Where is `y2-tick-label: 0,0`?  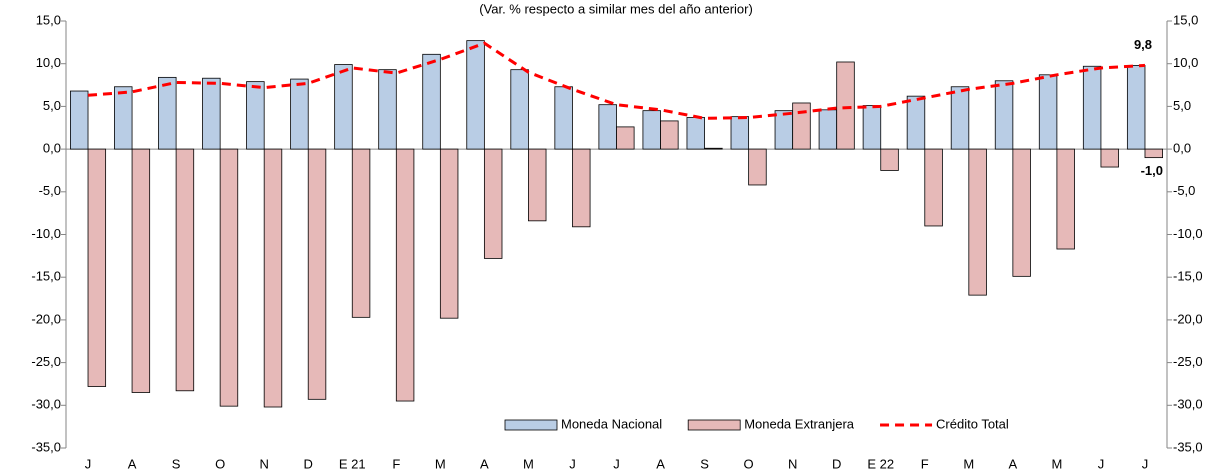
y2-tick-label: 0,0 is located at coordinates (1182, 148).